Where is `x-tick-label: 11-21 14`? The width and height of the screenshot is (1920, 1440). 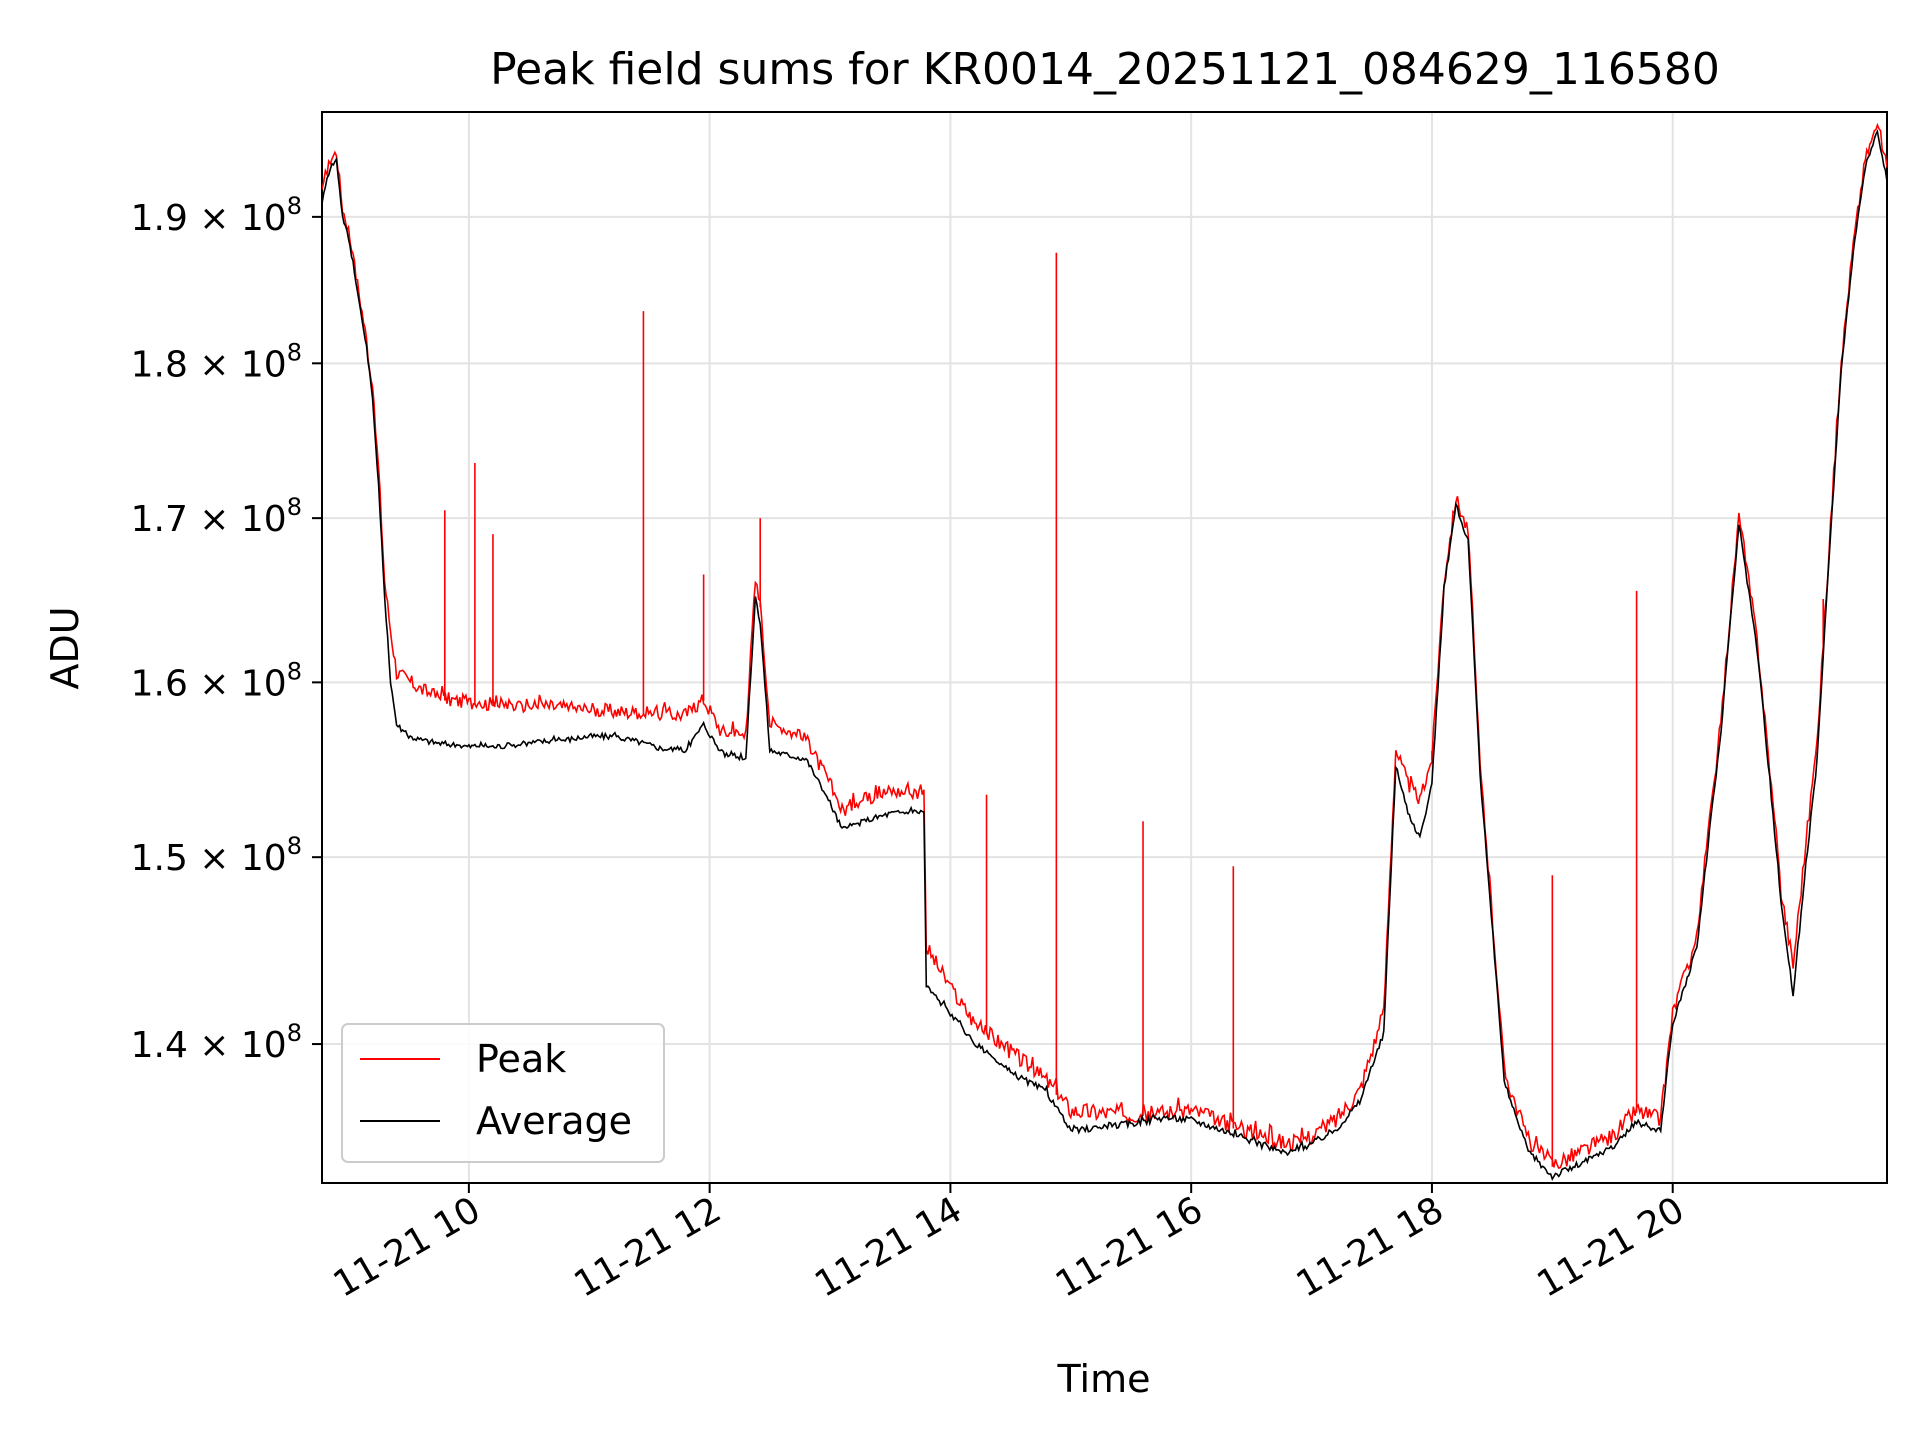 x-tick-label: 11-21 14 is located at coordinates (888, 1247).